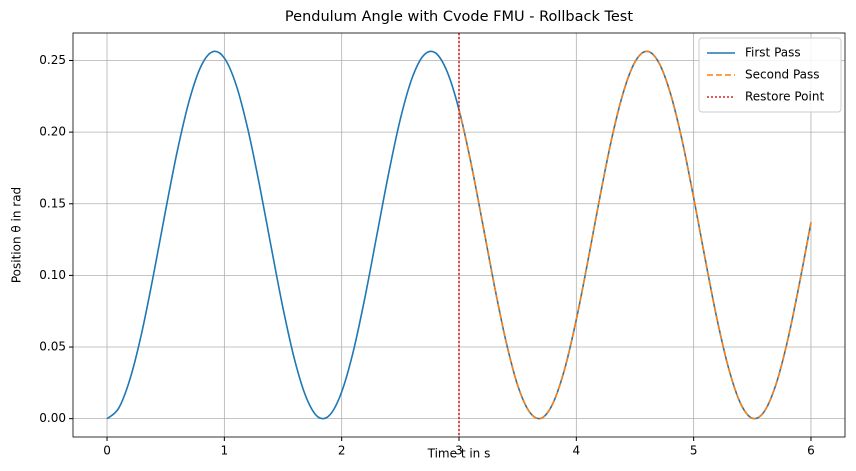 The height and width of the screenshot is (471, 856). What do you see at coordinates (459, 451) in the screenshot?
I see `x-tick-label: 3` at bounding box center [459, 451].